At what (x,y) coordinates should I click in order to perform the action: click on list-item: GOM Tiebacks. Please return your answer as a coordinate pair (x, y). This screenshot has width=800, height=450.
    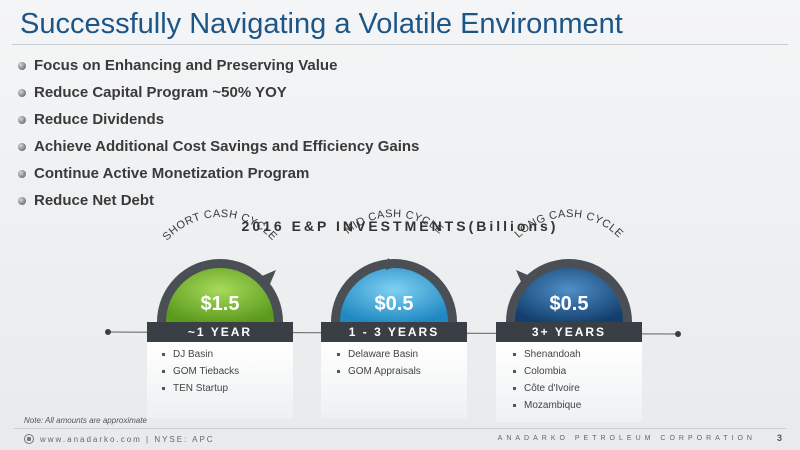
    Looking at the image, I should click on (200, 371).